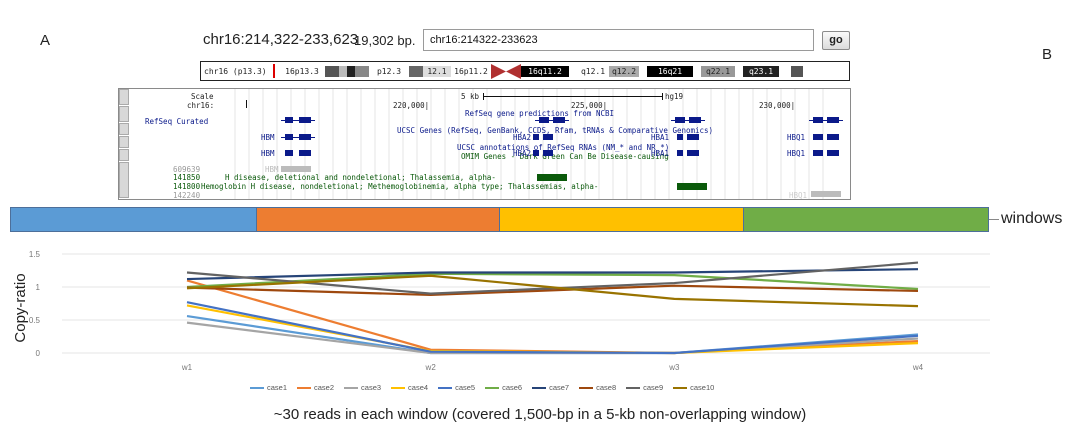  Describe the element at coordinates (202, 96) in the screenshot. I see `scale-label: Scale` at that location.